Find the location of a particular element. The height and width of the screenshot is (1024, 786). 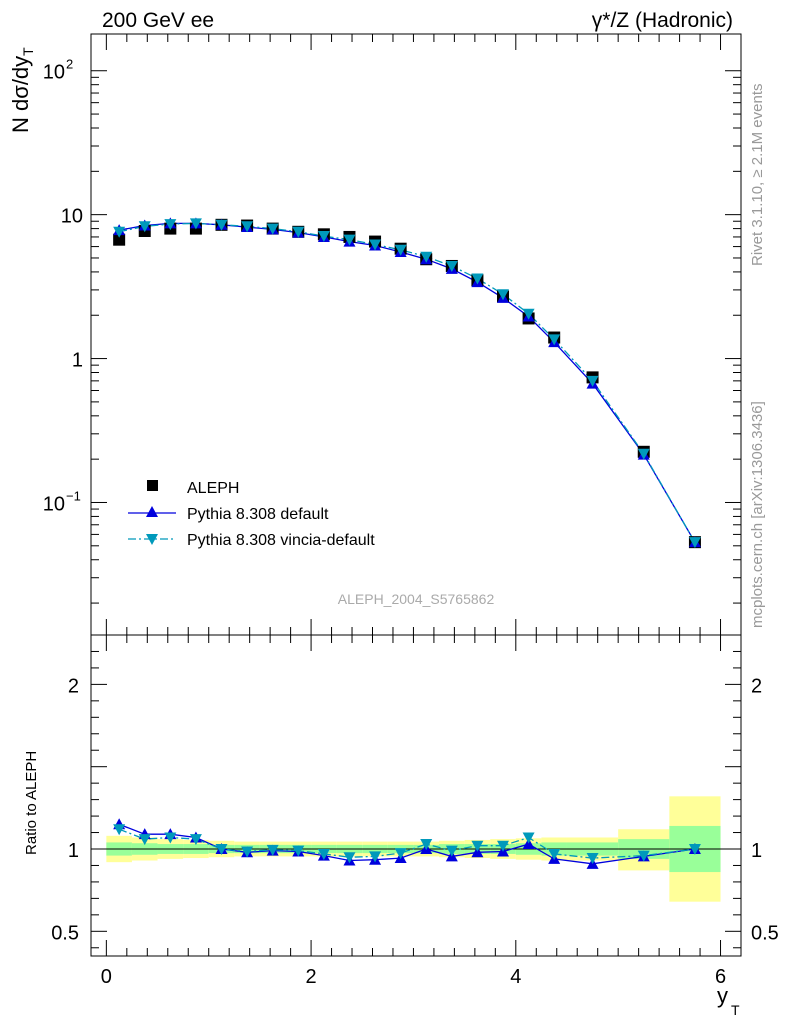

main-point-aleph is located at coordinates (119, 239).